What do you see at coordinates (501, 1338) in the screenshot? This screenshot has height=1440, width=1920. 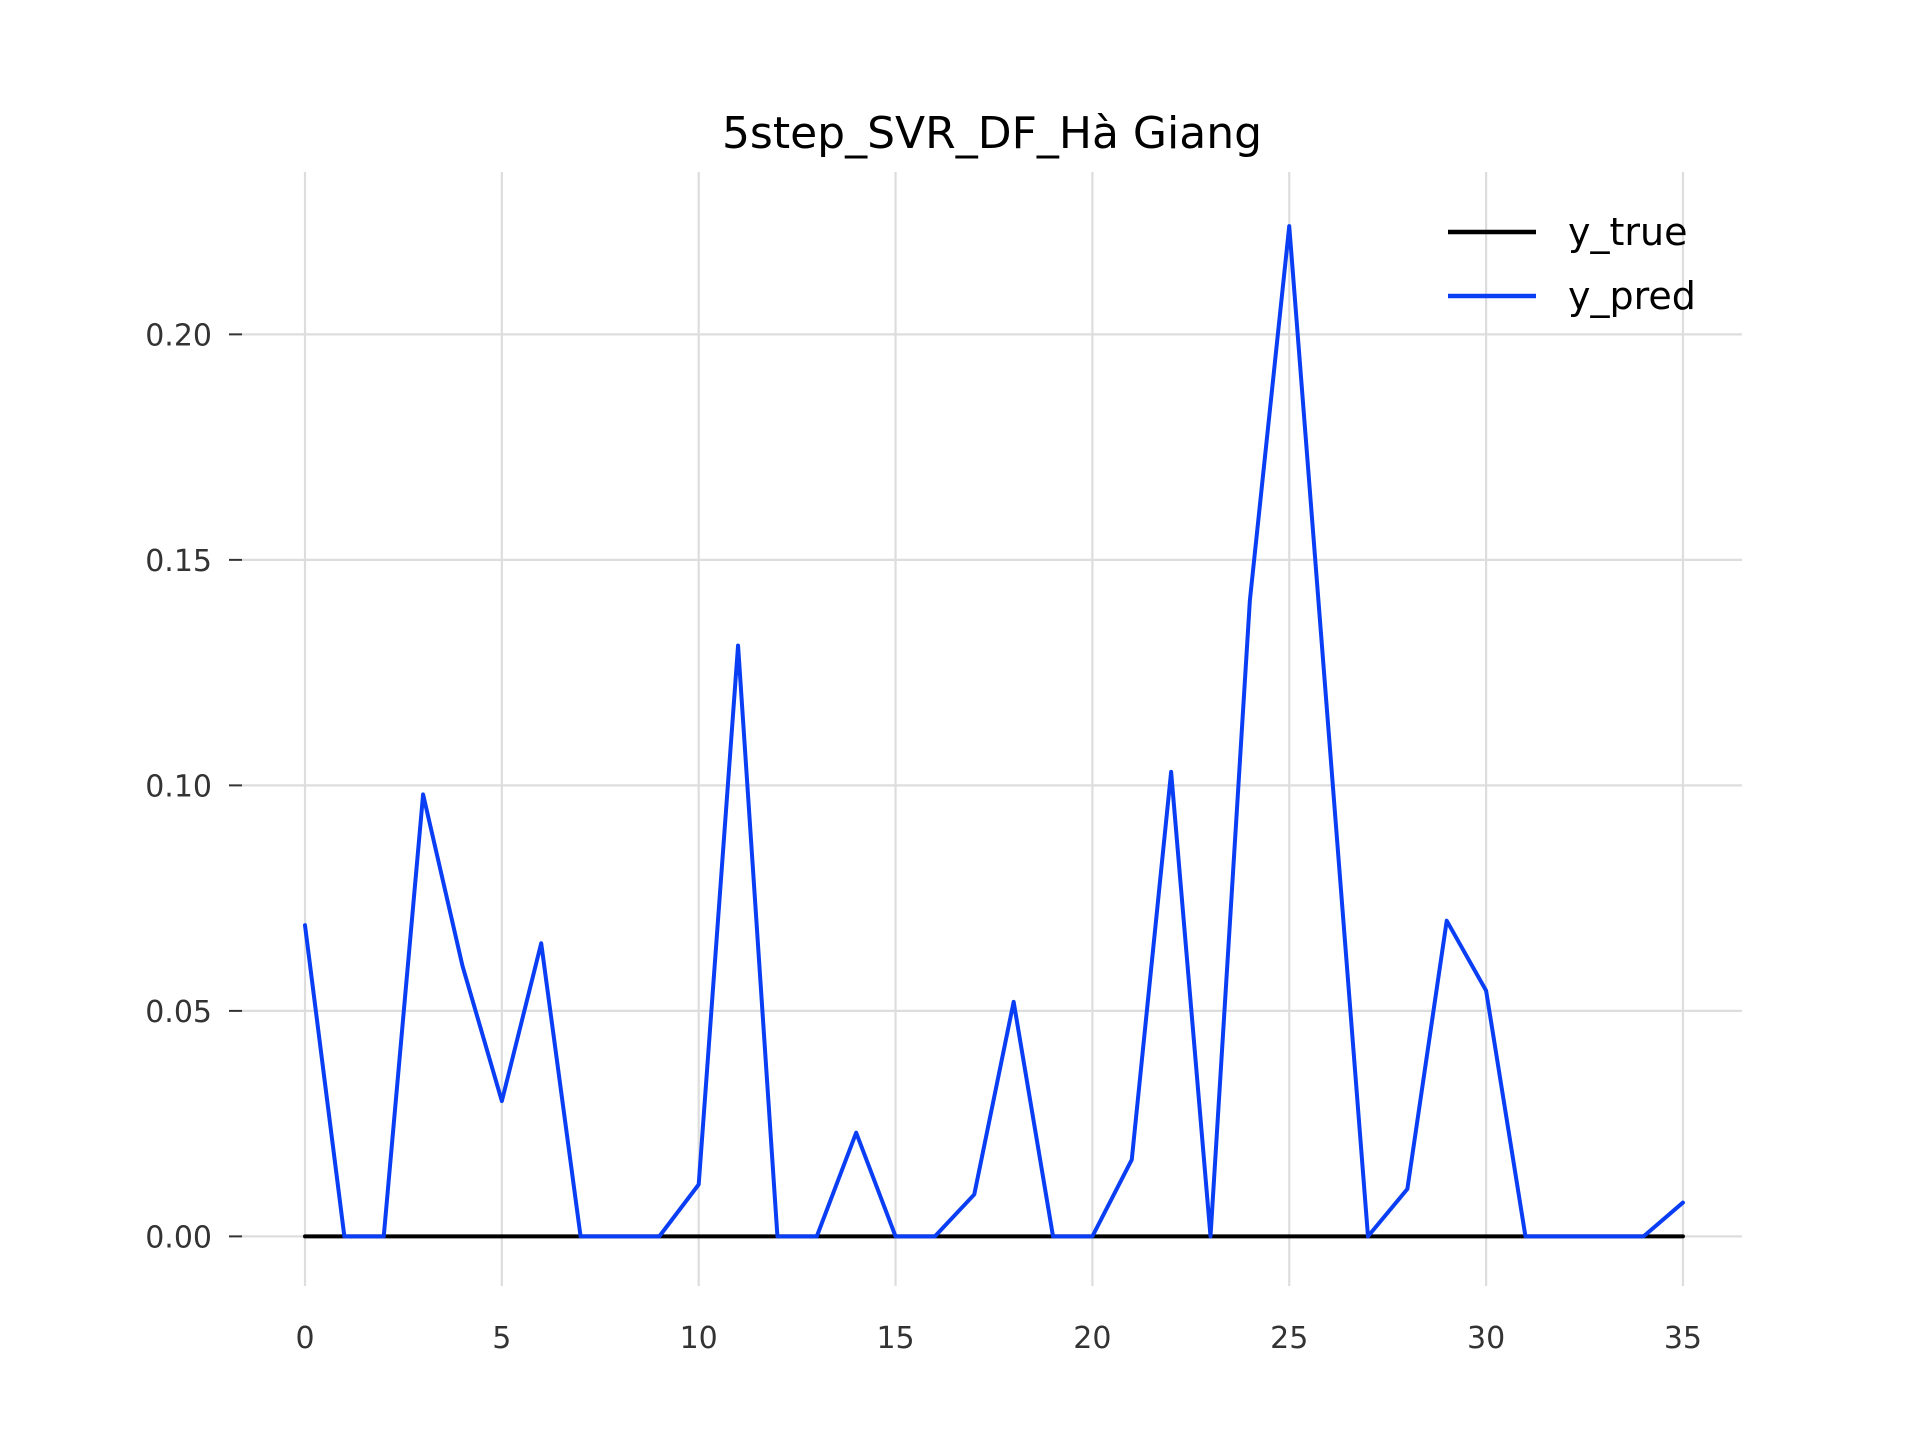 I see `x-tick-label: 5` at bounding box center [501, 1338].